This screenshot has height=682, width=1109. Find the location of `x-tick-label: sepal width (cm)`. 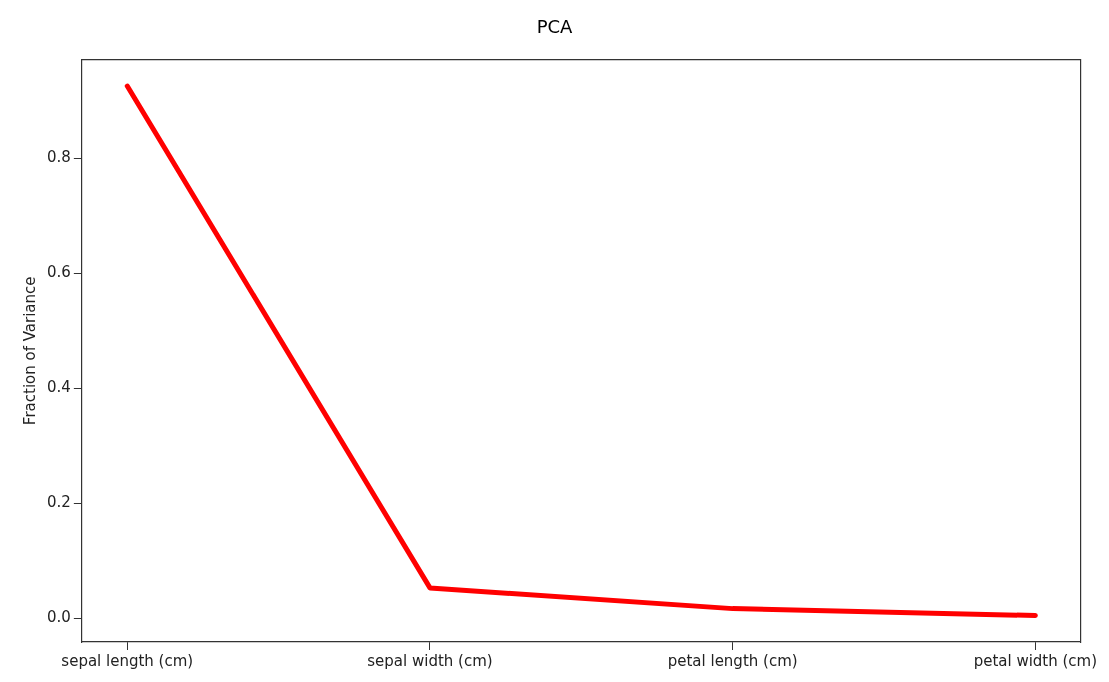

x-tick-label: sepal width (cm) is located at coordinates (430, 660).